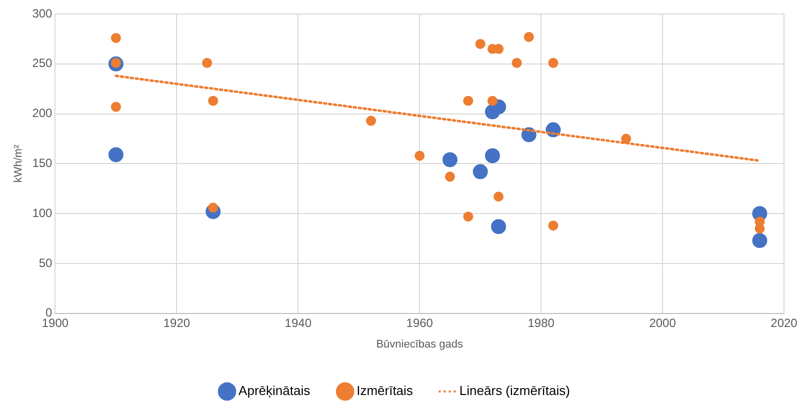  I want to click on x-tick-label: 2020, so click(784, 323).